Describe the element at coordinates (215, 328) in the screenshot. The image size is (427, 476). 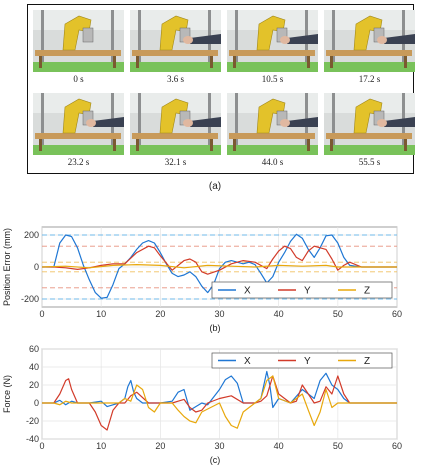
I see `panel-b-label: (b)` at that location.